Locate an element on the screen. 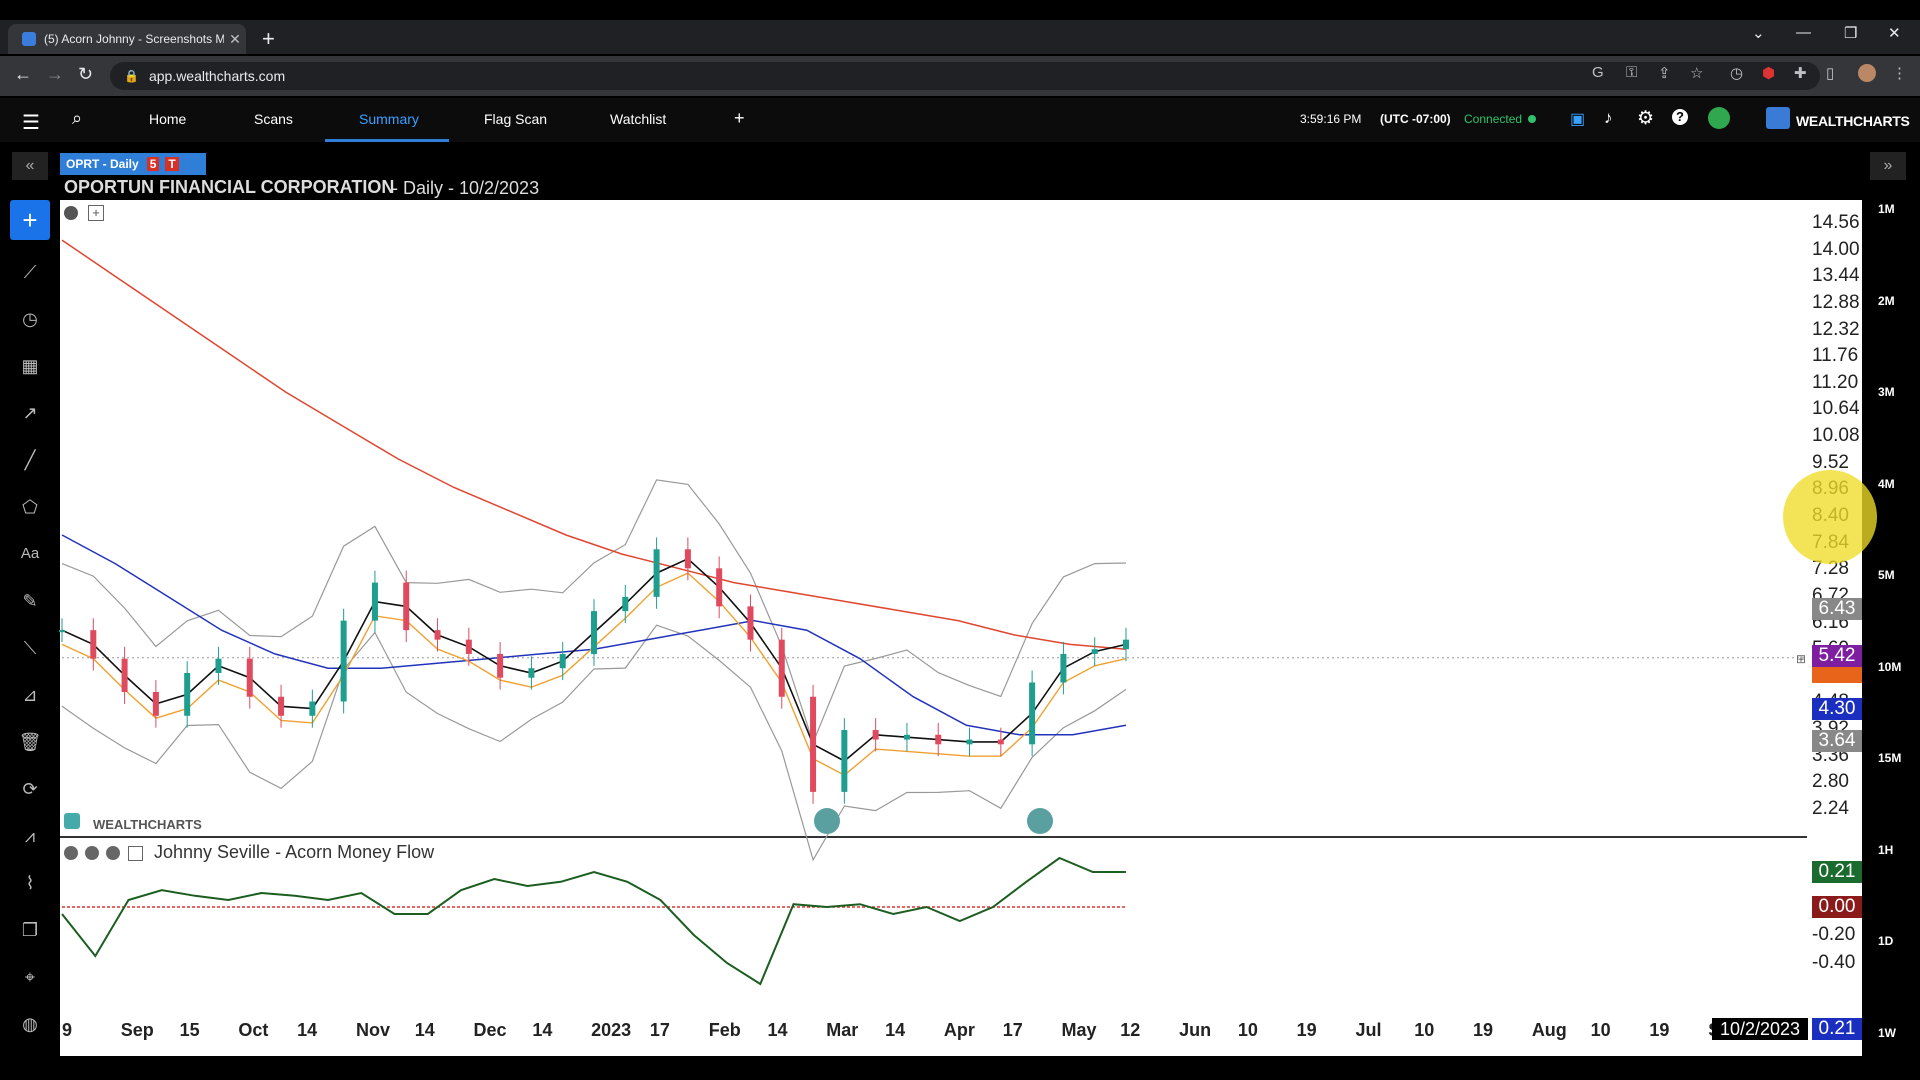  indicator-icon: ⩘ is located at coordinates (30, 836).